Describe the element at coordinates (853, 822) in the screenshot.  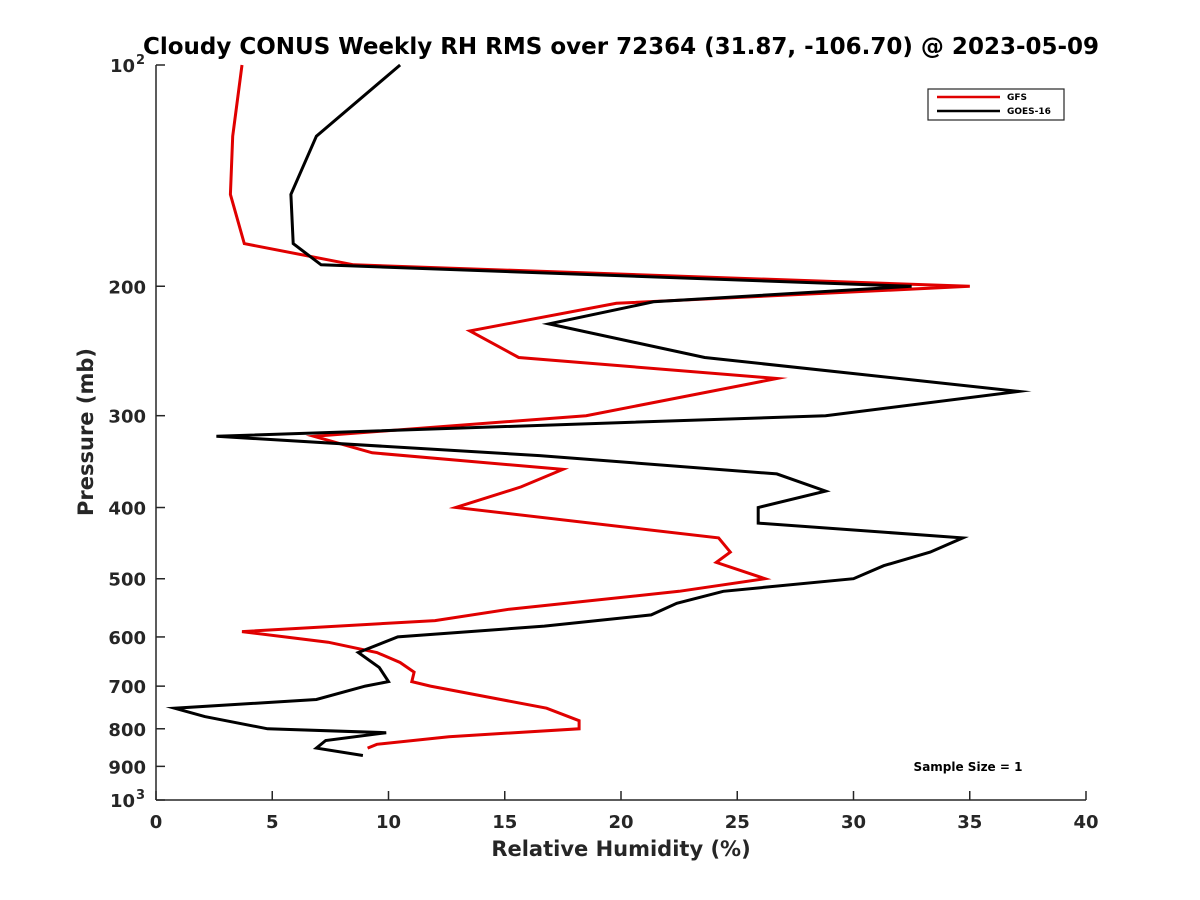
I see `x-tick-label: 30` at that location.